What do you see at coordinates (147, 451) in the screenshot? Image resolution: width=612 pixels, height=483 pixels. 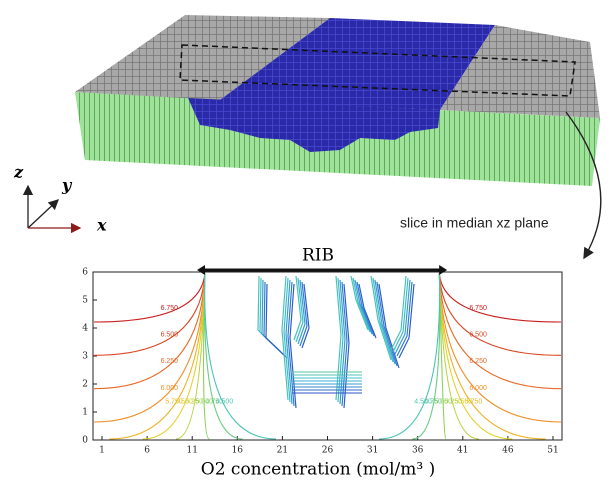 I see `x-tick-label: 6` at bounding box center [147, 451].